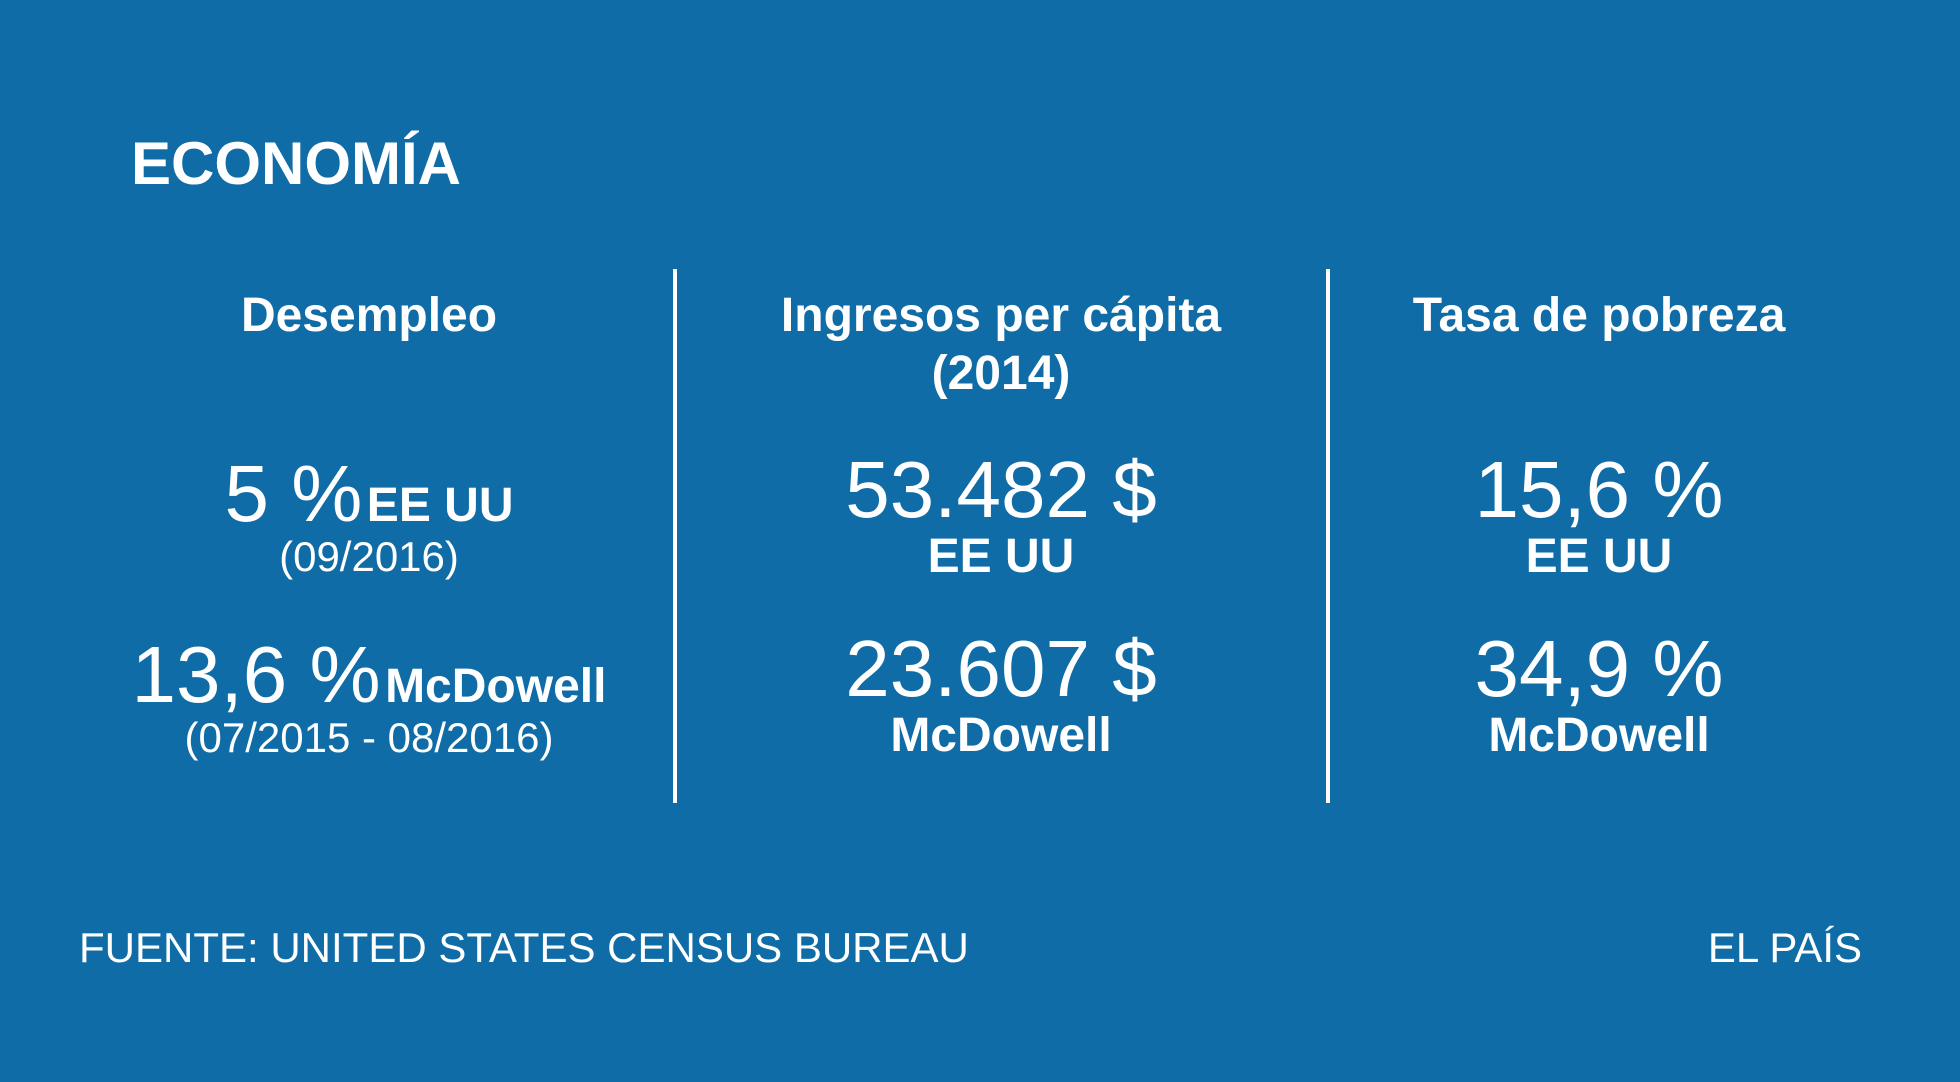 This screenshot has height=1082, width=1960. Describe the element at coordinates (1001, 489) in the screenshot. I see `value: 53.482 $` at that location.